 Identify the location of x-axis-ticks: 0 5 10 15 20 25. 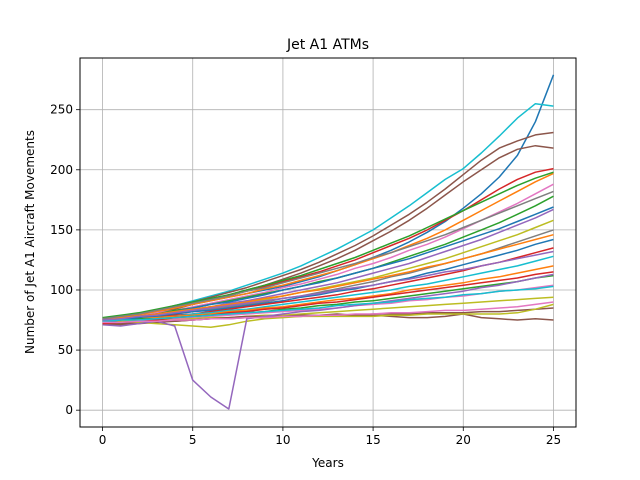
(330, 437).